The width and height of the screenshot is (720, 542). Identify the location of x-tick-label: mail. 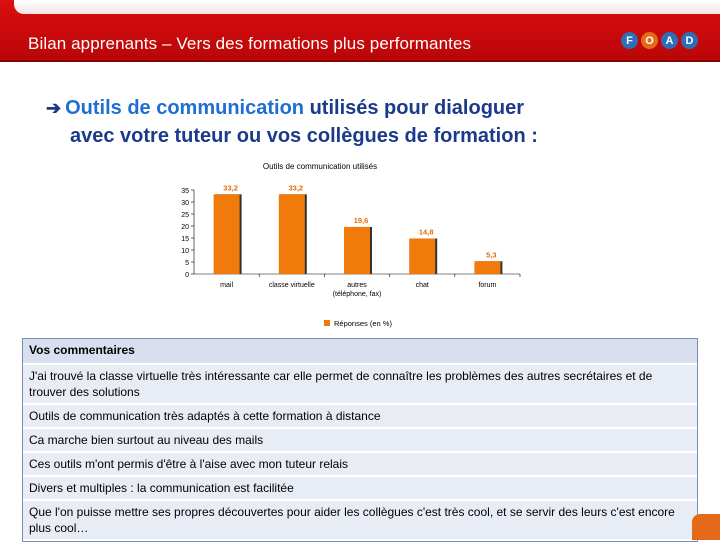
(226, 285).